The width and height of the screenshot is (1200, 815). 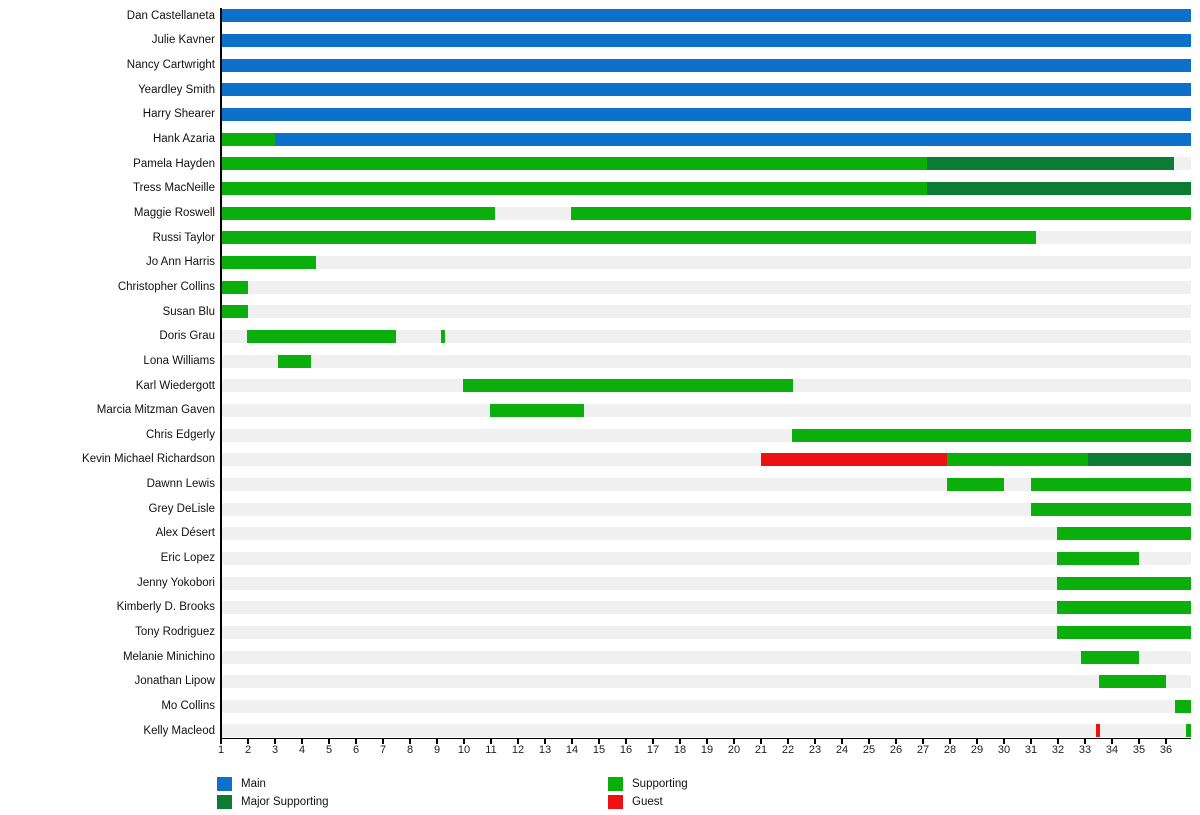 I want to click on chart-row: Yeardley Smith, so click(x=600, y=90).